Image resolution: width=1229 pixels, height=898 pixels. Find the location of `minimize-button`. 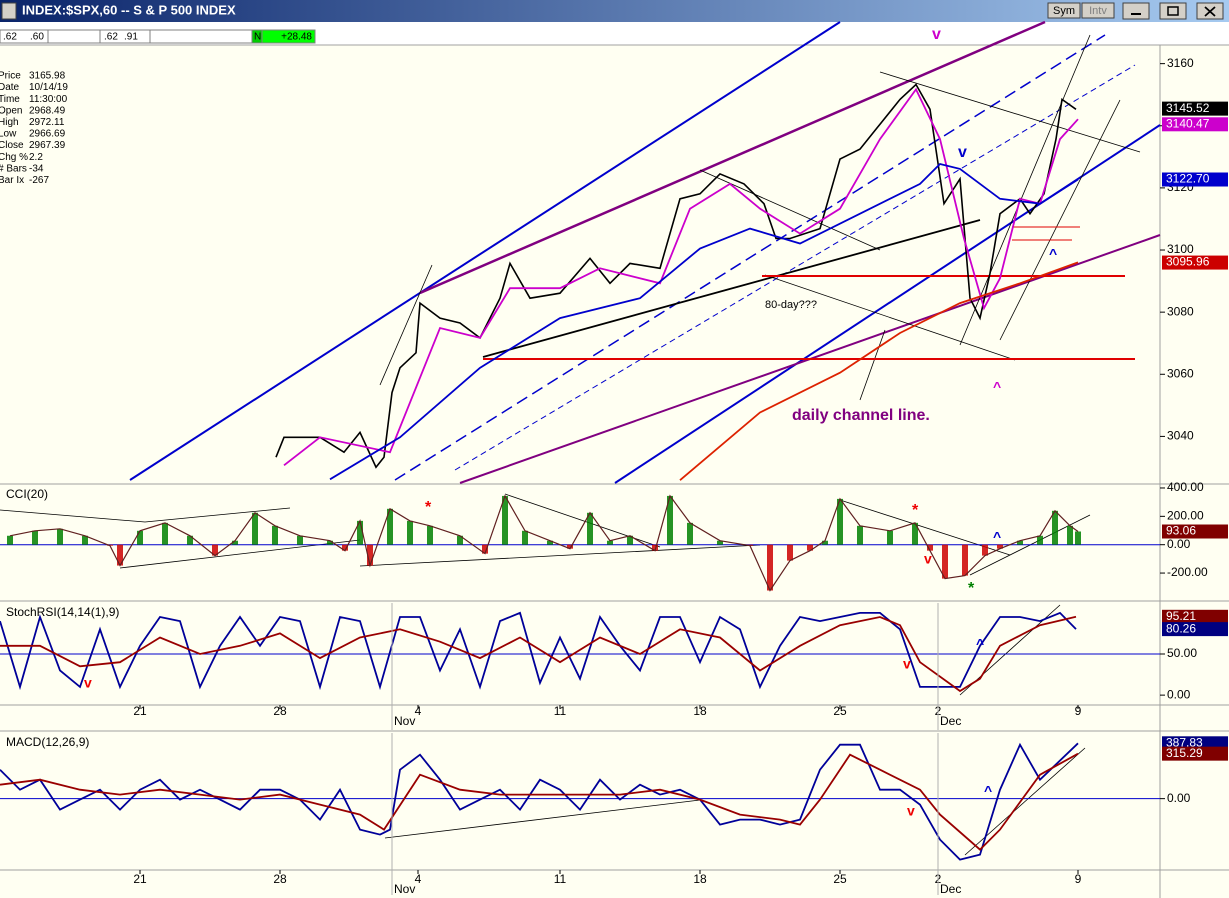

minimize-button is located at coordinates (1136, 11).